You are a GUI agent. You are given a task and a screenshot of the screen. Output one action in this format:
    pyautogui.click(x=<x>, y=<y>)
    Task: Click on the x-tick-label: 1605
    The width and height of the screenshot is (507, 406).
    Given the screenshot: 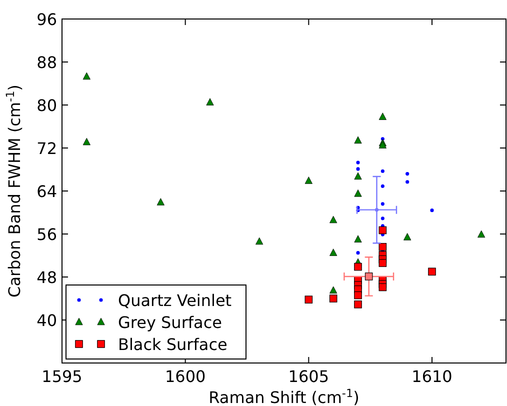 What is the action you would take?
    pyautogui.click(x=309, y=376)
    